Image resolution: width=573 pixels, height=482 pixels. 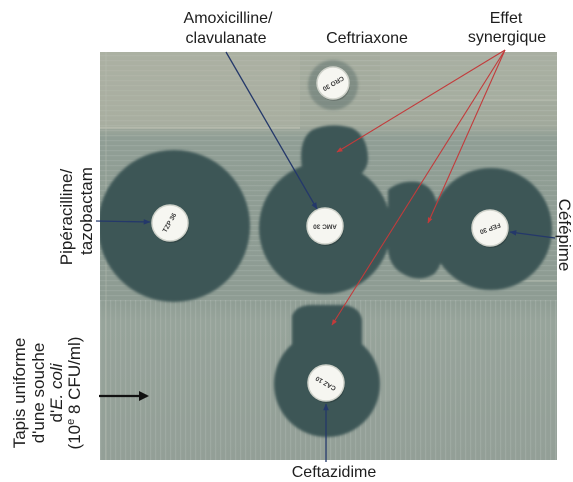 What do you see at coordinates (123, 222) in the screenshot?
I see `arrow-piperacilline-tazobactam` at bounding box center [123, 222].